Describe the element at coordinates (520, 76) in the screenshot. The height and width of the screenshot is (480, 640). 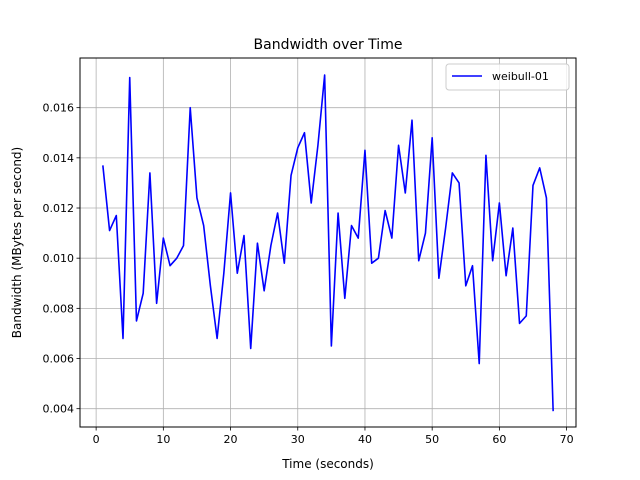
I see `legend-label: weibull-01` at that location.